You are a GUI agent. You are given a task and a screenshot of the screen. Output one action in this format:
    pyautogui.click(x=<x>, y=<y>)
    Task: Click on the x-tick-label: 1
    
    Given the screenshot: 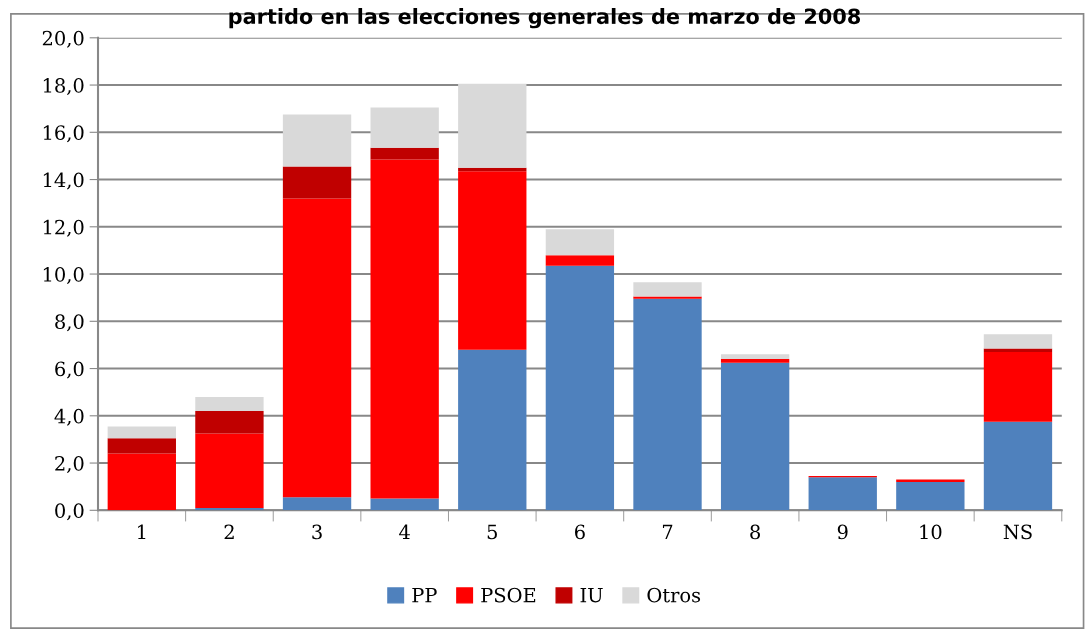 What is the action you would take?
    pyautogui.click(x=142, y=531)
    